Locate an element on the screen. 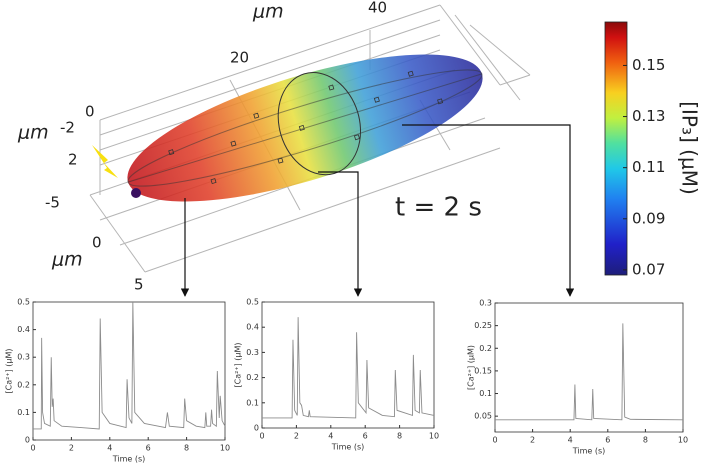 Image resolution: width=708 pixels, height=466 pixels. colorbar-tick-label: 0.13 is located at coordinates (648, 116).